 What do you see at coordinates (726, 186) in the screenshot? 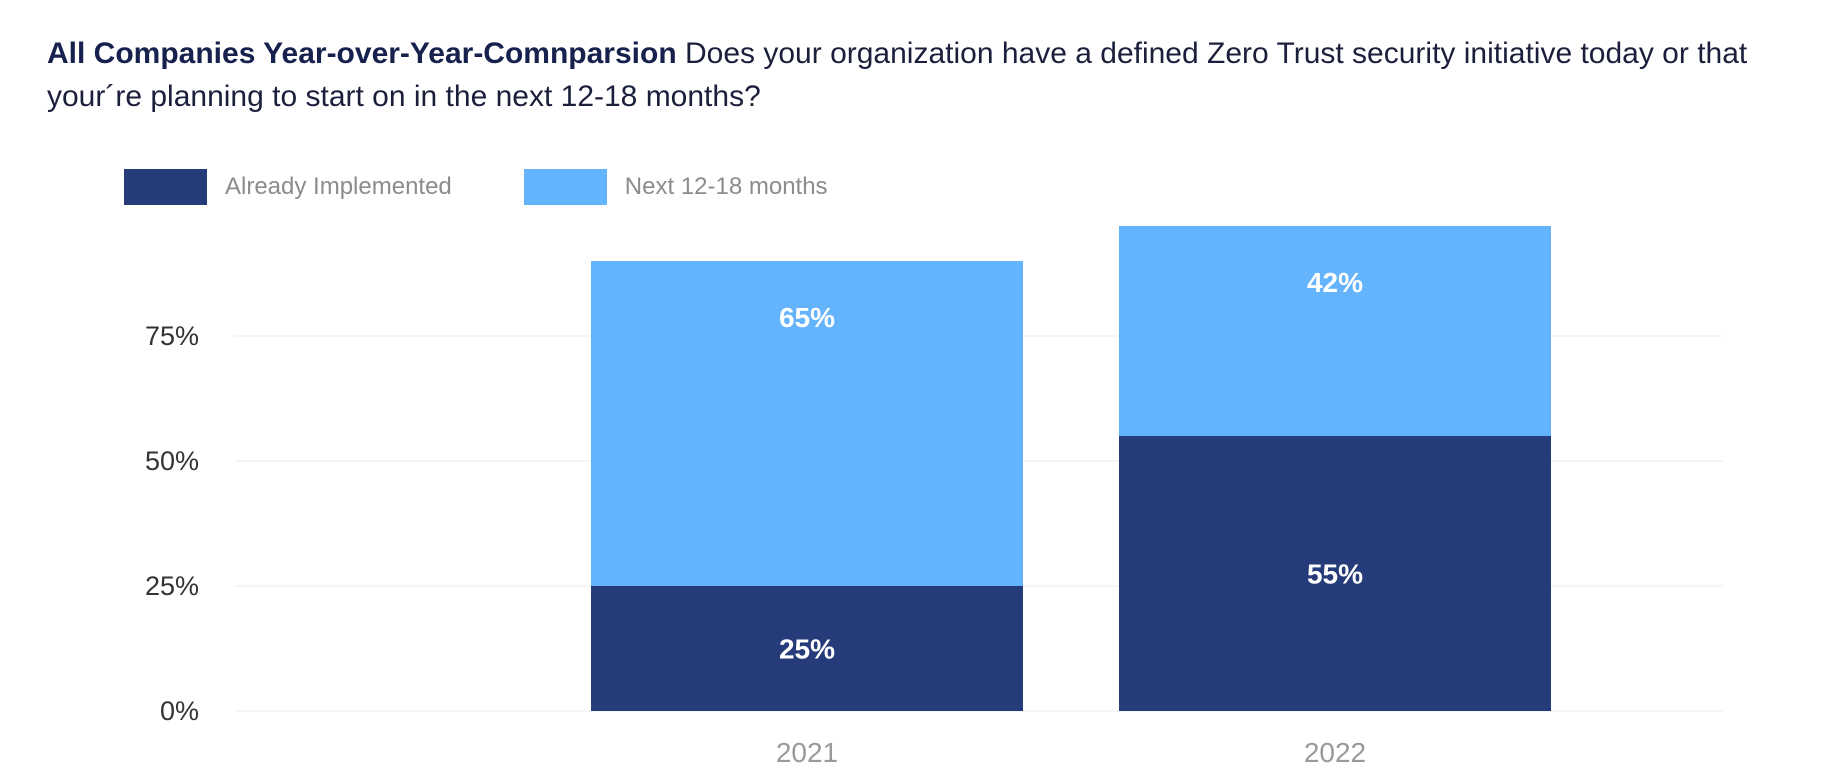
I see `legend-label-next-12-18-months: Next 12-18 months` at bounding box center [726, 186].